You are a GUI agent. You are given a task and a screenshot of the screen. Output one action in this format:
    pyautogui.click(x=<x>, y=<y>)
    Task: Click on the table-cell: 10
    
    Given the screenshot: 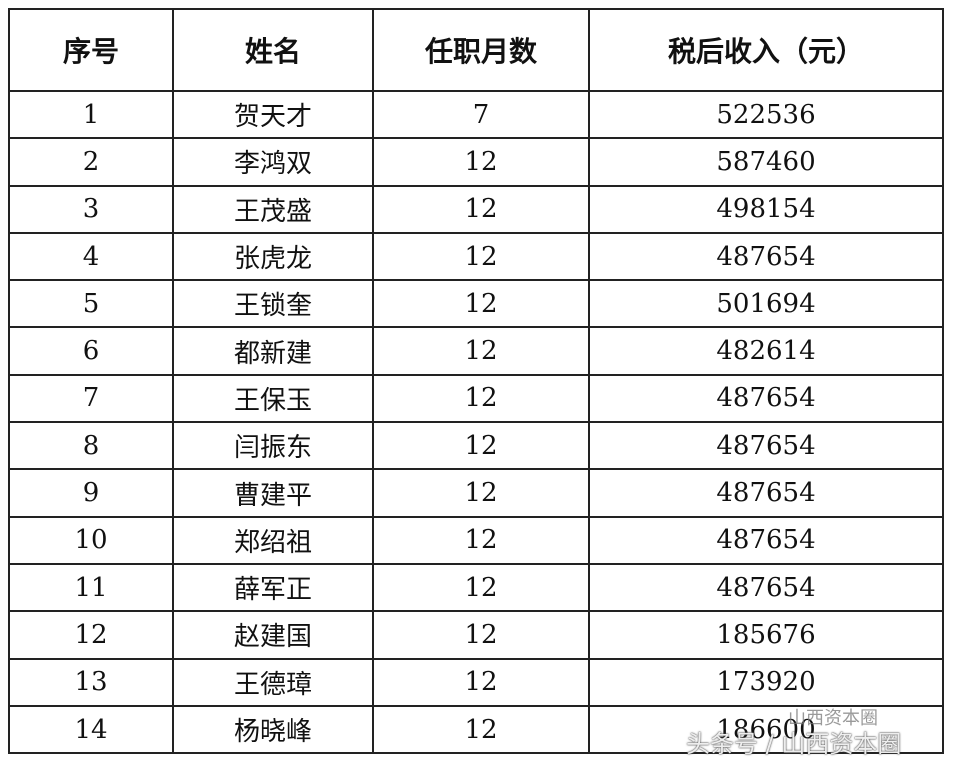 What is the action you would take?
    pyautogui.click(x=91, y=540)
    